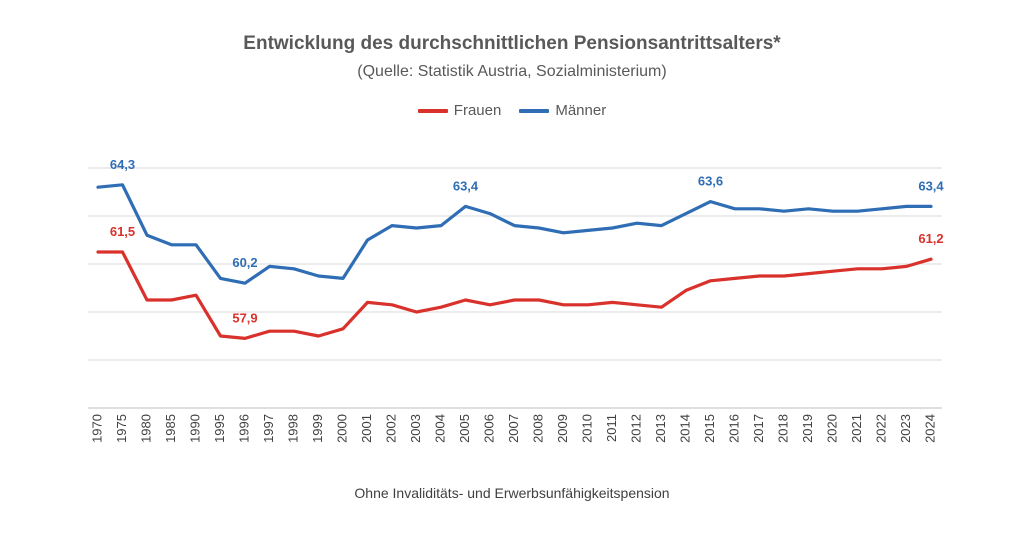  Describe the element at coordinates (488, 428) in the screenshot. I see `x-tick-label: 2006` at that location.